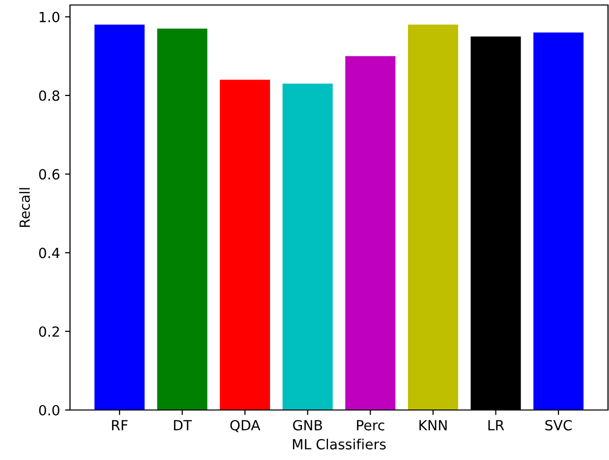  What do you see at coordinates (183, 425) in the screenshot?
I see `x-tick-label: DT` at bounding box center [183, 425].